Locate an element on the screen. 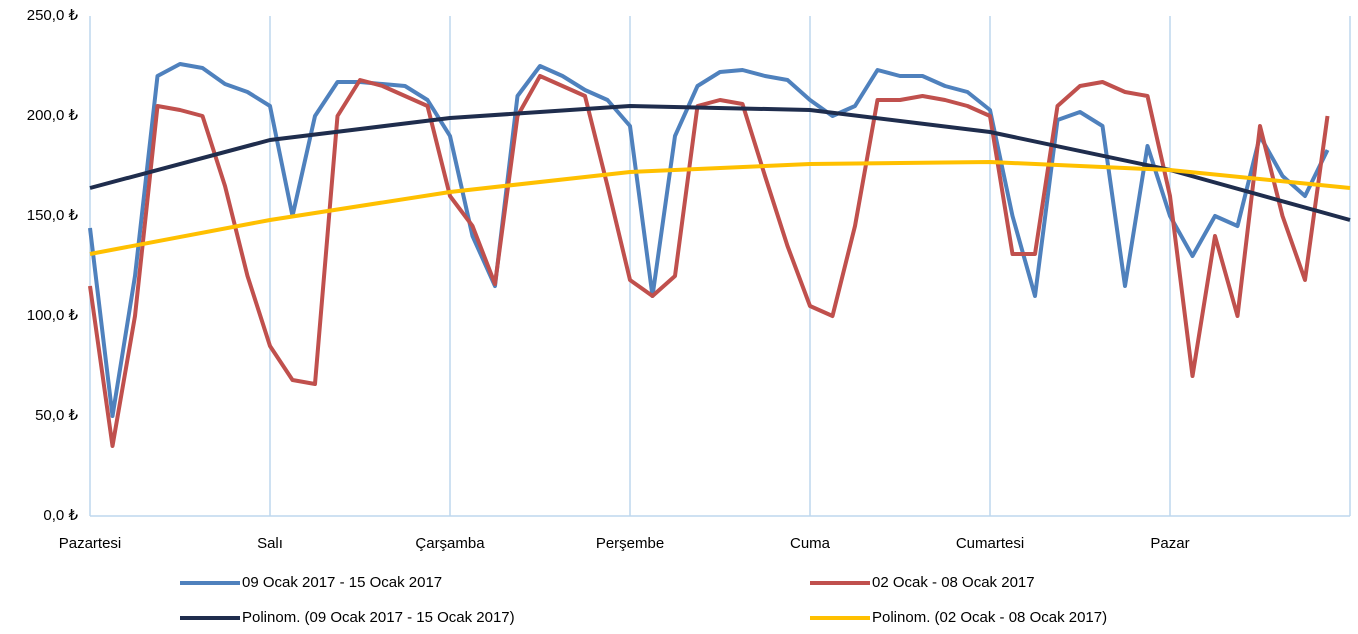 The width and height of the screenshot is (1358, 634). y-tick-label: 0,0 ₺ is located at coordinates (60, 515).